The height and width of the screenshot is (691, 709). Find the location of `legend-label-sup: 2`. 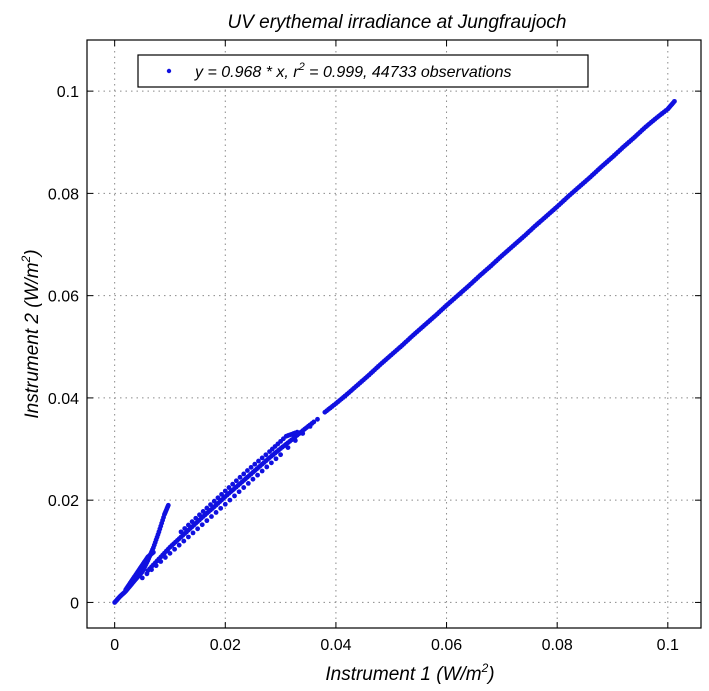

legend-label-sup: 2 is located at coordinates (301, 67).